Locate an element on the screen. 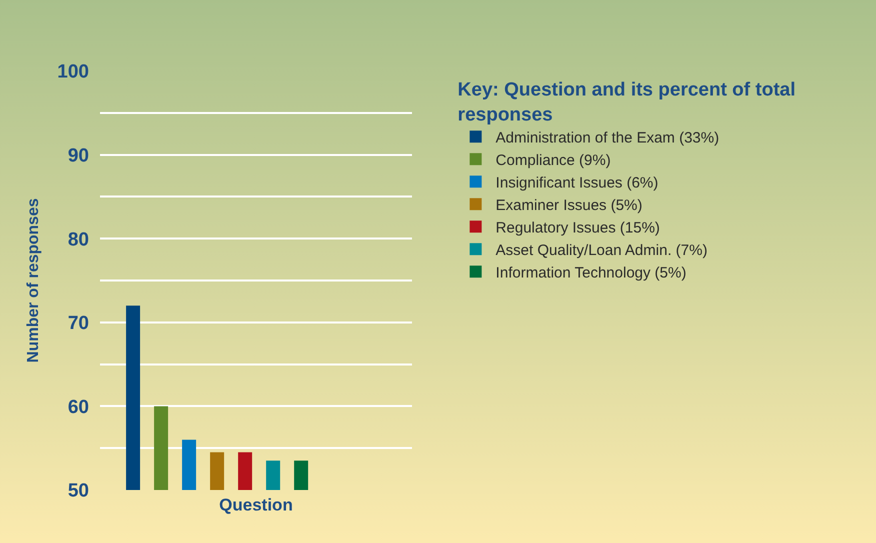 Image resolution: width=876 pixels, height=543 pixels. legend-label: Insignificant Issues (6%) is located at coordinates (577, 183).